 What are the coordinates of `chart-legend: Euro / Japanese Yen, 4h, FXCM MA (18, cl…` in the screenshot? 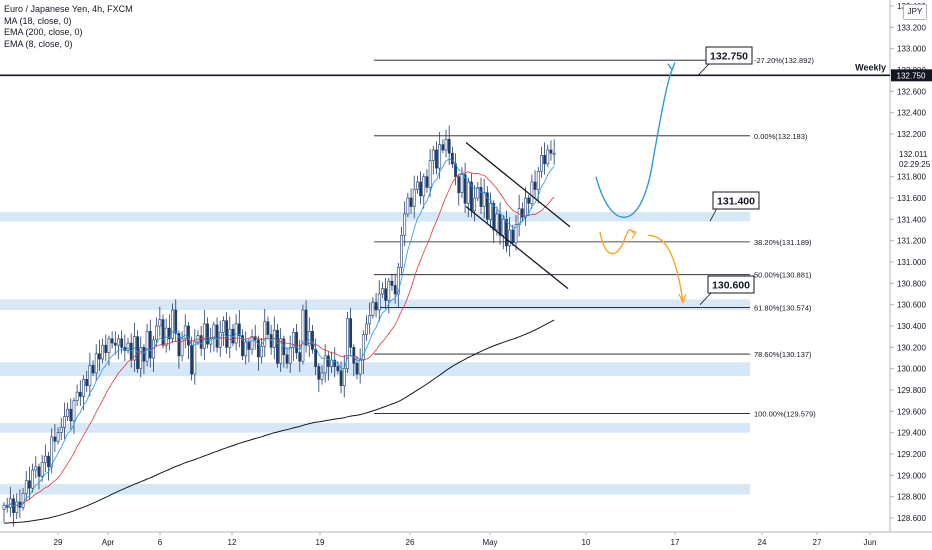 It's located at (68, 27).